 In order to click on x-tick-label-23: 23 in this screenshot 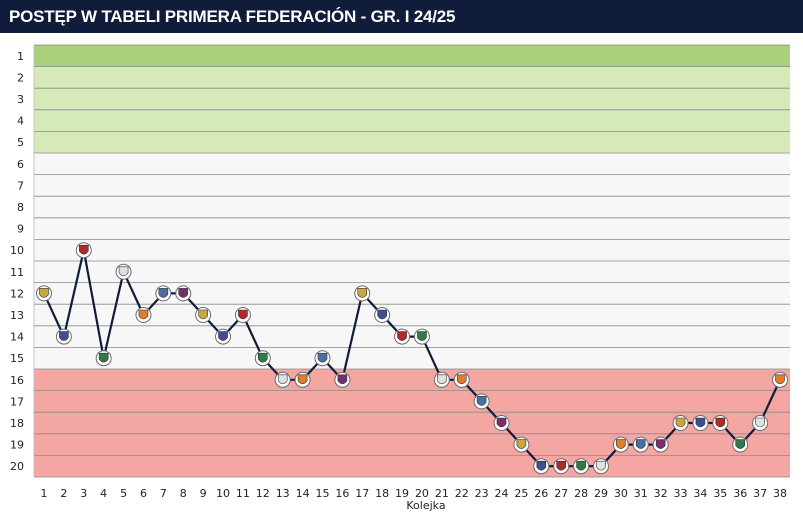, I will do `click(482, 493)`.